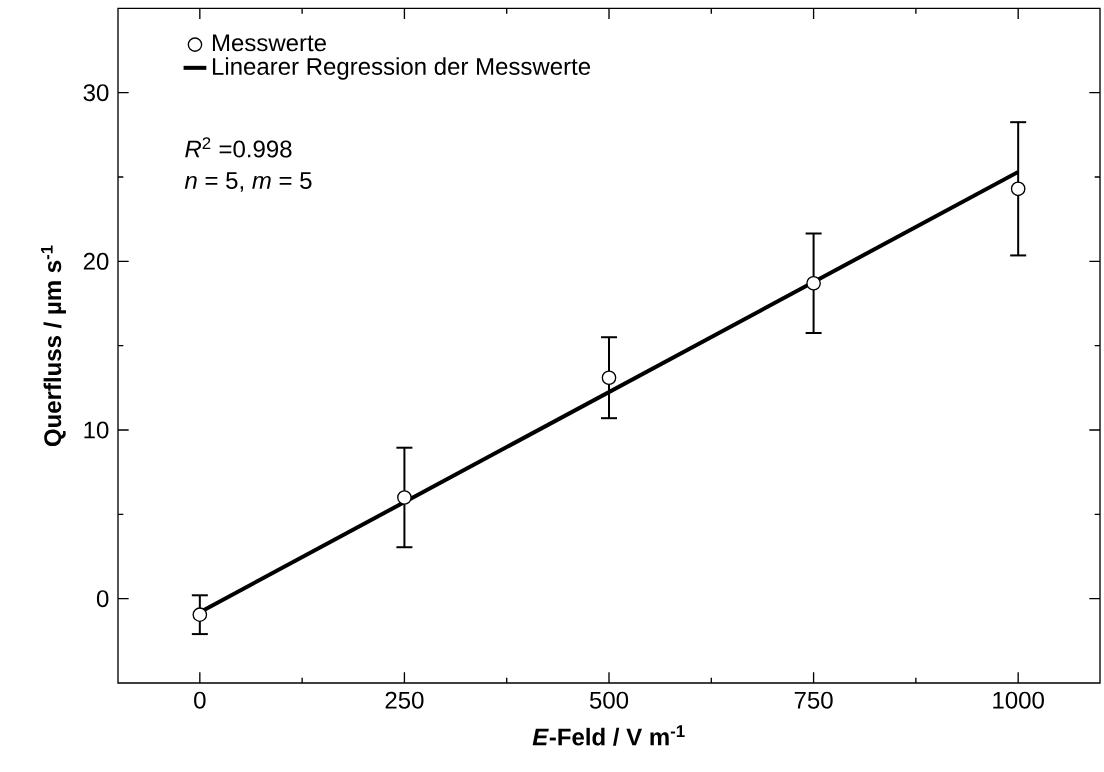  I want to click on y-tick-label: 0, so click(102, 599).